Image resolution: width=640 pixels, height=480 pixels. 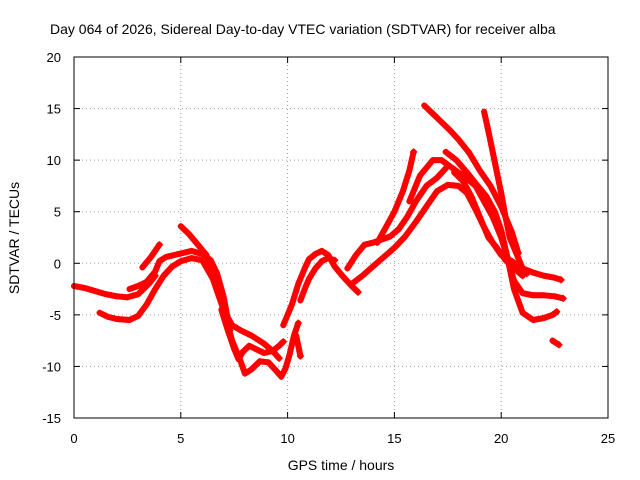 I want to click on series-arc-q, so click(x=506, y=193).